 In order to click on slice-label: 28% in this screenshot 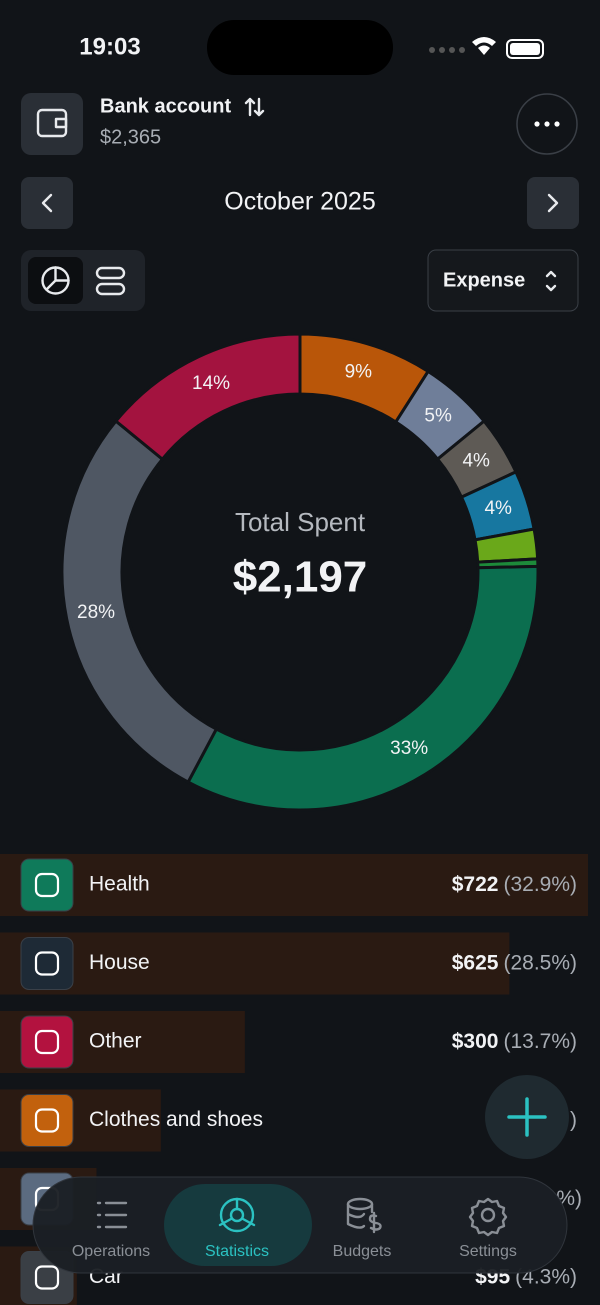, I will do `click(96, 612)`.